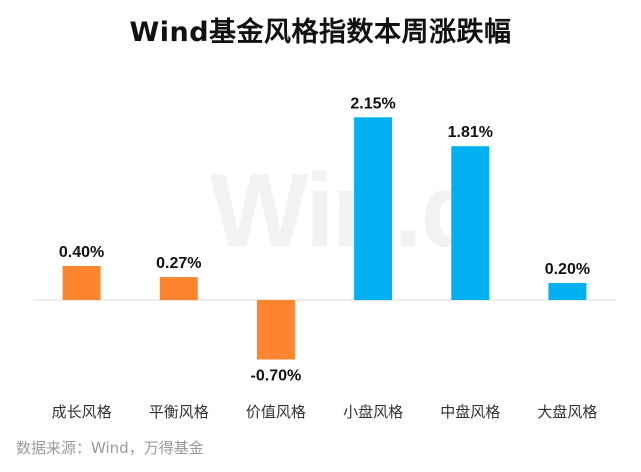  I want to click on bar-value-label: 1.81%, so click(470, 132).